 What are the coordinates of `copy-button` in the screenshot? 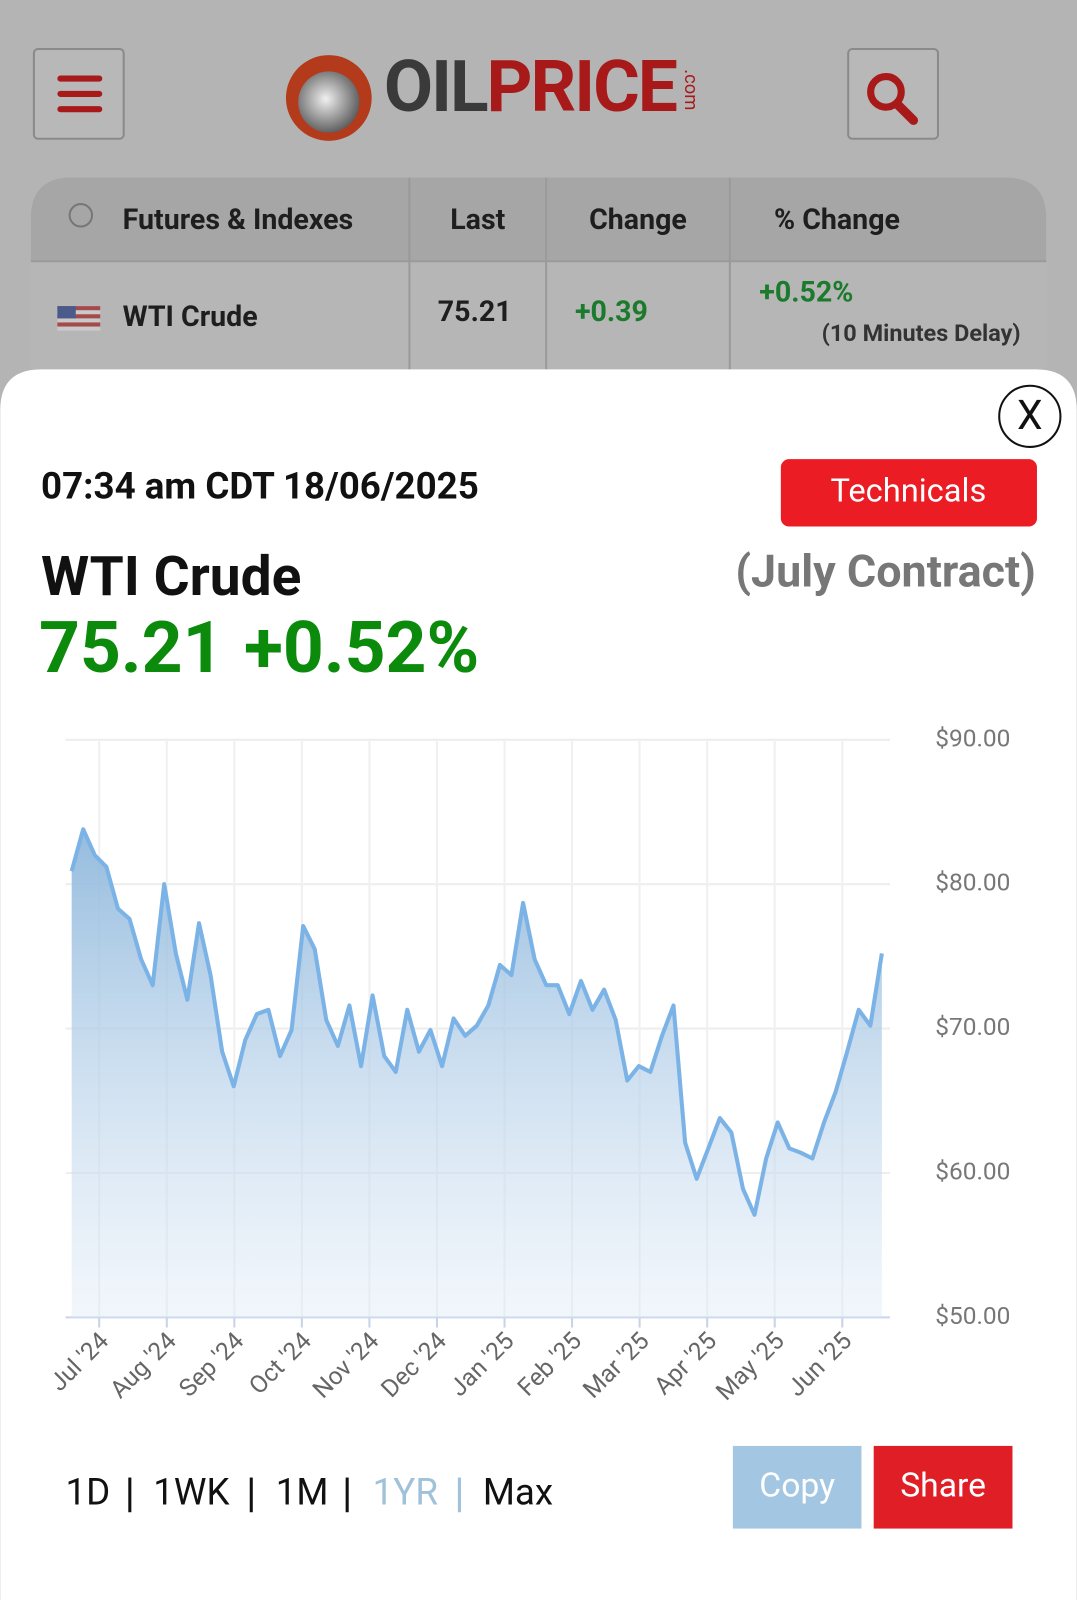 It's located at (797, 1487).